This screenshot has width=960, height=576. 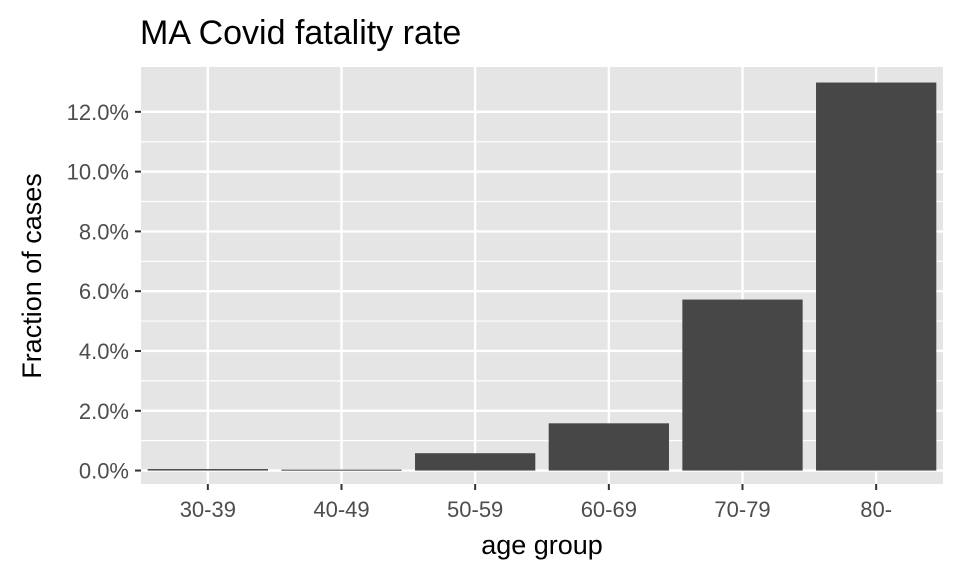 I want to click on x-tick-label: 60-69, so click(x=609, y=509).